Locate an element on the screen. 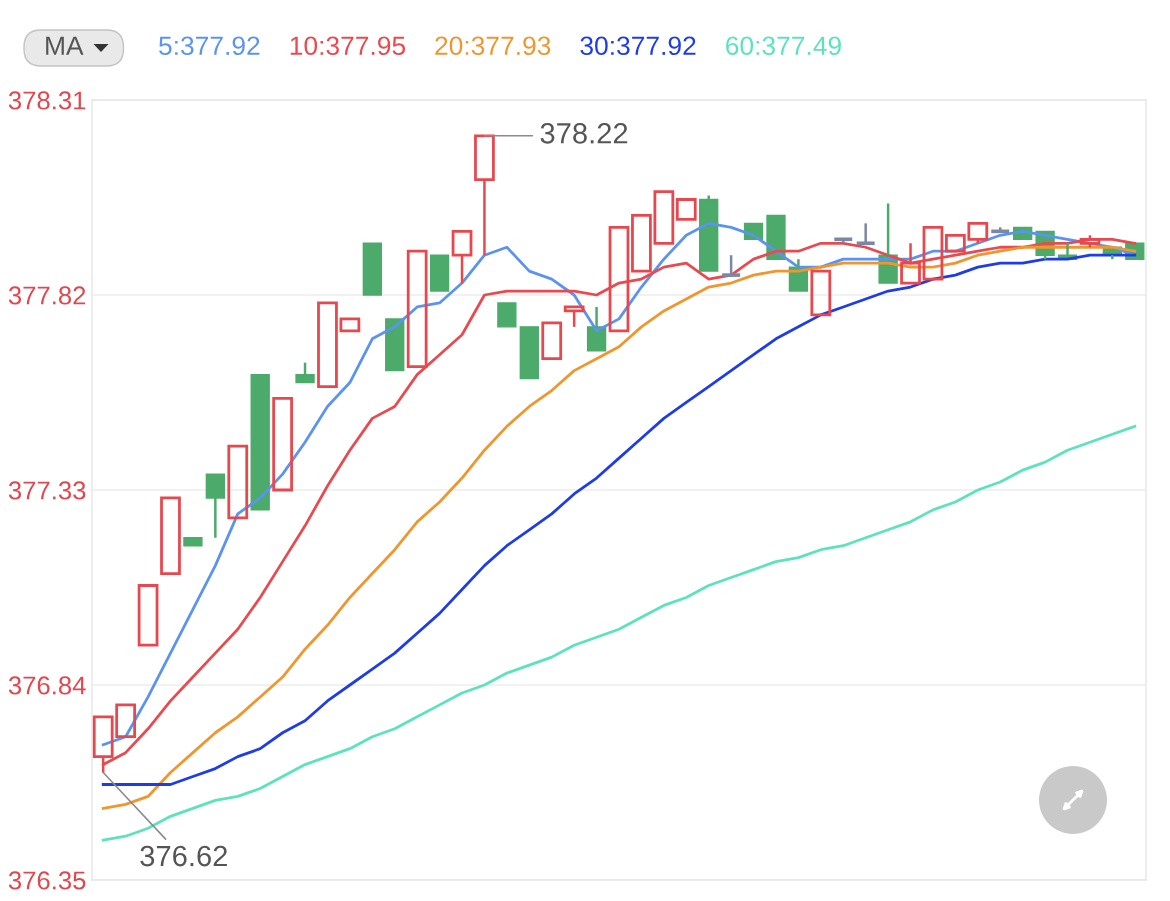  y-tick-label: 376.35 is located at coordinates (47, 880).